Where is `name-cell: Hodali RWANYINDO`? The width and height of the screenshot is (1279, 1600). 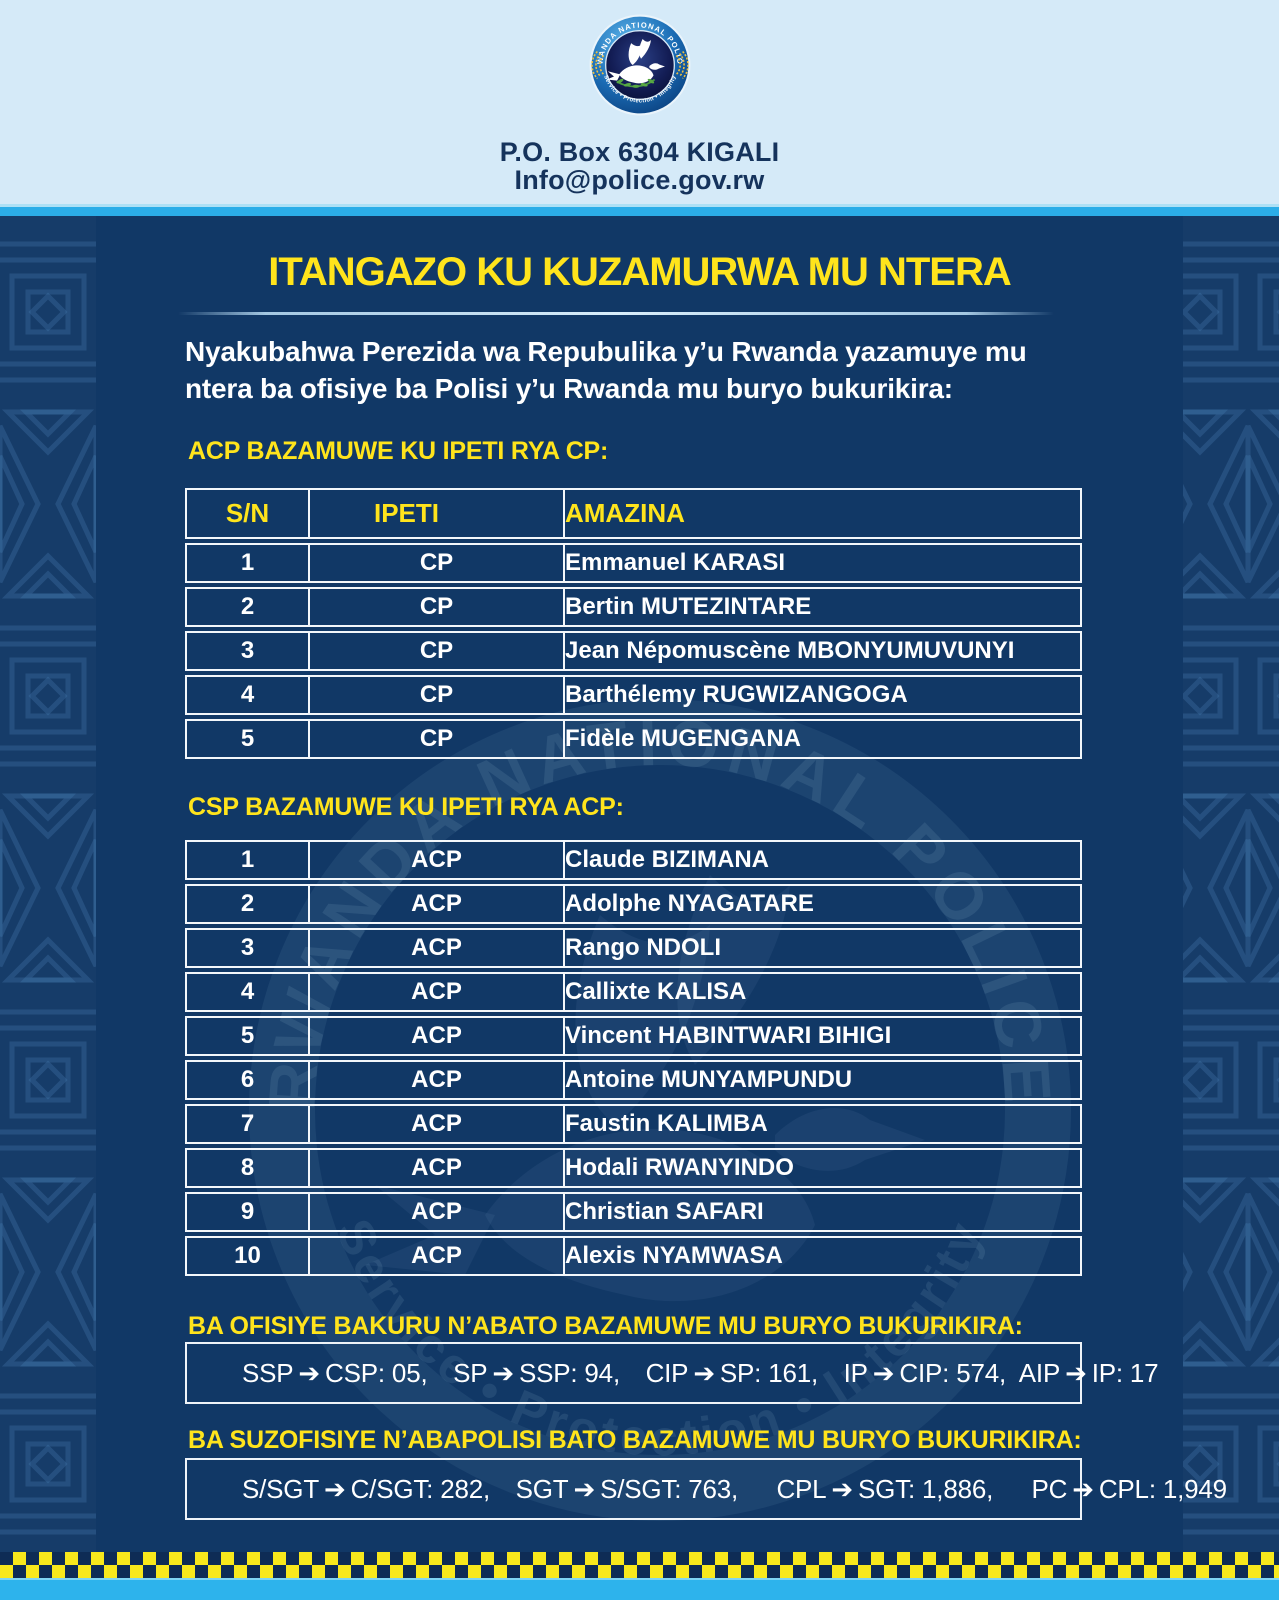 name-cell: Hodali RWANYINDO is located at coordinates (823, 1168).